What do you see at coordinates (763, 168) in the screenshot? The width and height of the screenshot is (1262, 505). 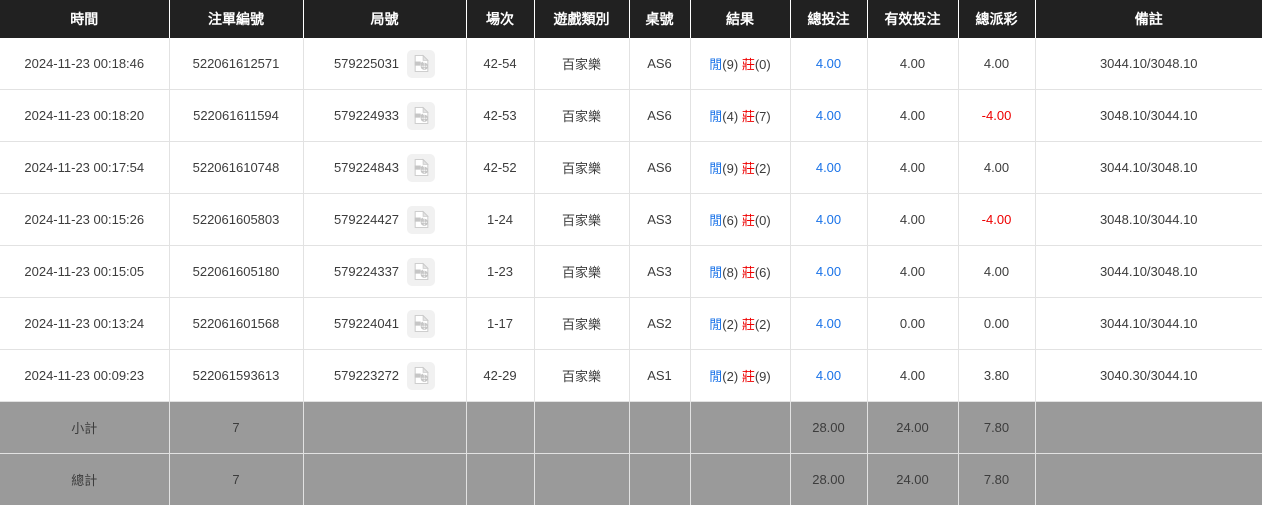 I see `result-banker-value: (2)` at bounding box center [763, 168].